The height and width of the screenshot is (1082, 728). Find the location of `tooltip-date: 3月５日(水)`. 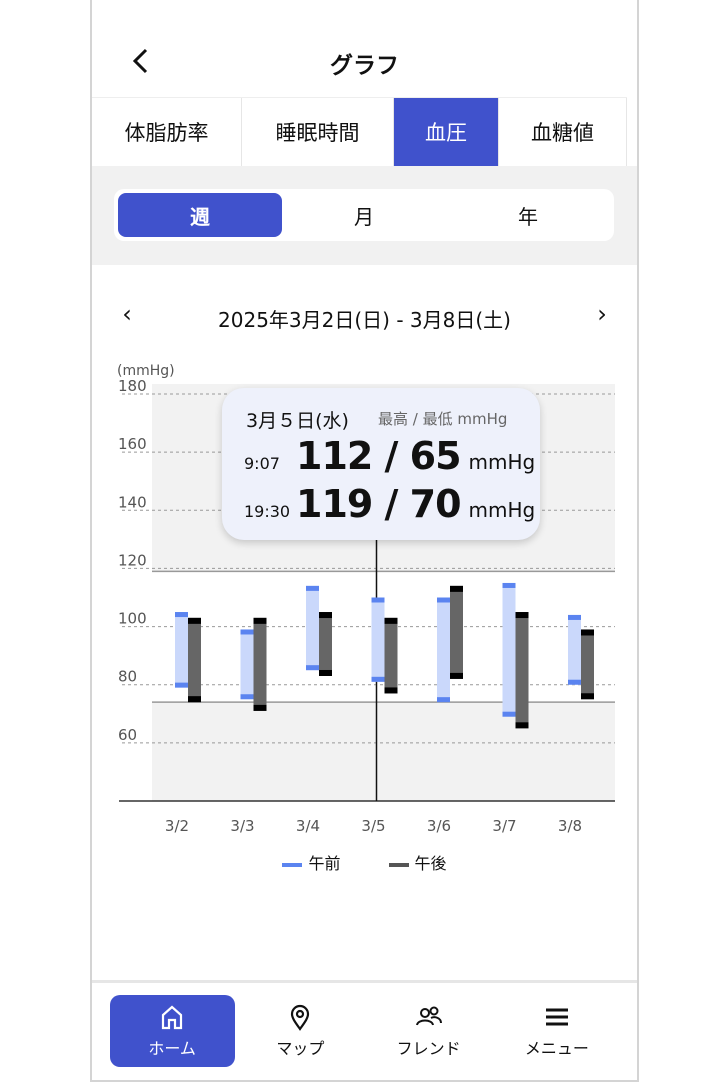

tooltip-date: 3月５日(水) is located at coordinates (297, 421).